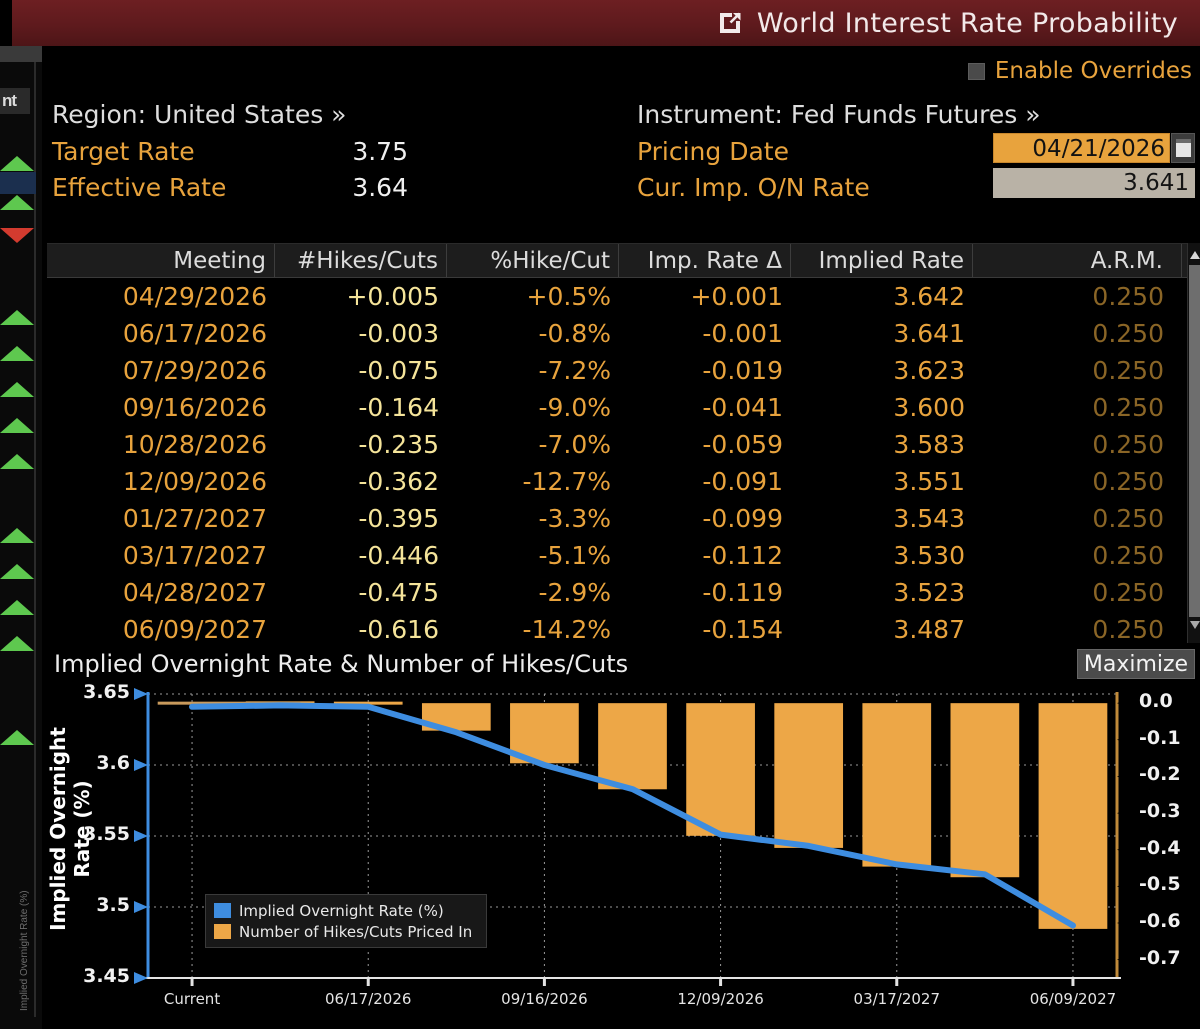  I want to click on table-row: 01/27/2027 -0.395 -3.3% -0.099 3.543 0.250, so click(623, 518).